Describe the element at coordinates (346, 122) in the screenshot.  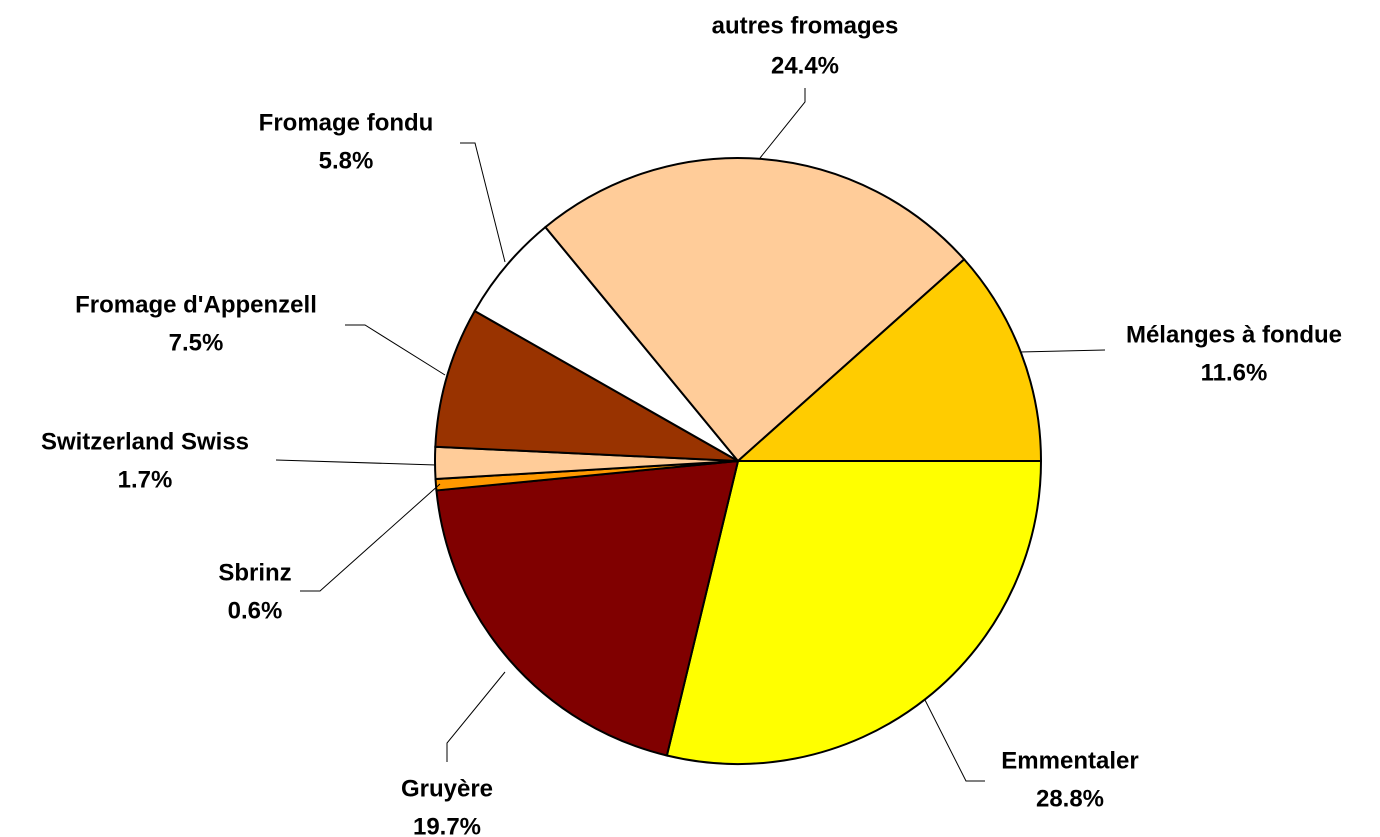
I see `slice-label: Fromage fondu` at that location.